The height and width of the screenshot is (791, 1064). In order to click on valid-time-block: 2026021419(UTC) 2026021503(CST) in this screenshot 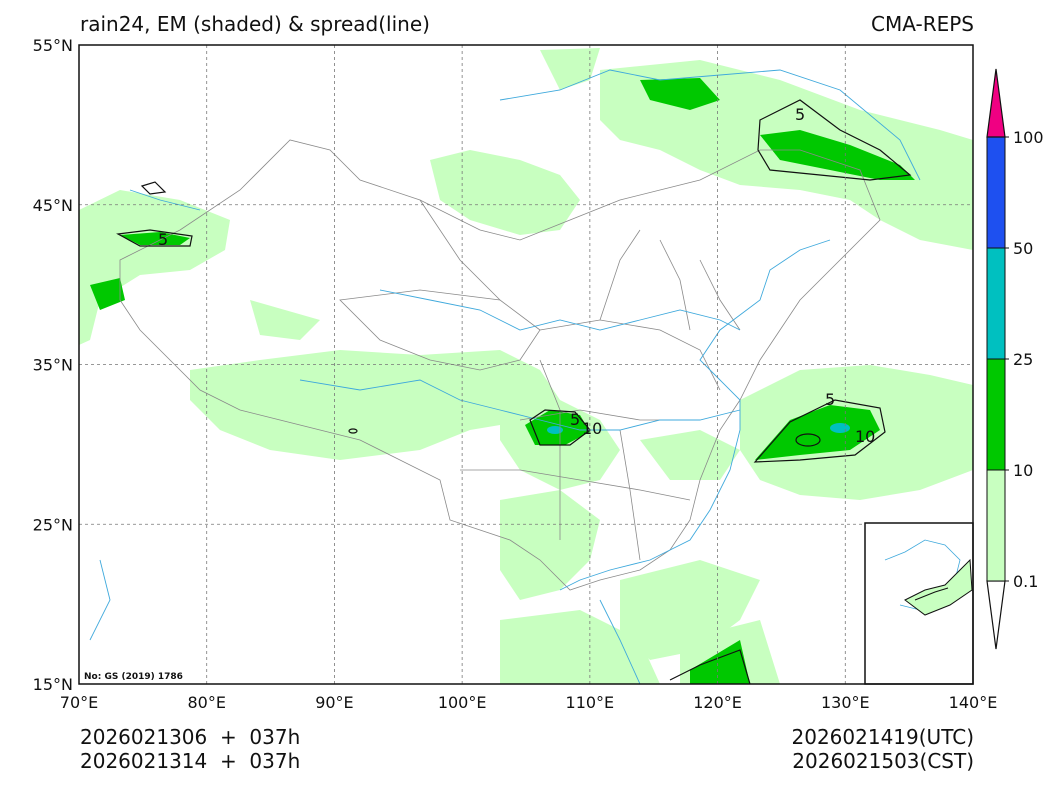, I will do `click(883, 749)`.